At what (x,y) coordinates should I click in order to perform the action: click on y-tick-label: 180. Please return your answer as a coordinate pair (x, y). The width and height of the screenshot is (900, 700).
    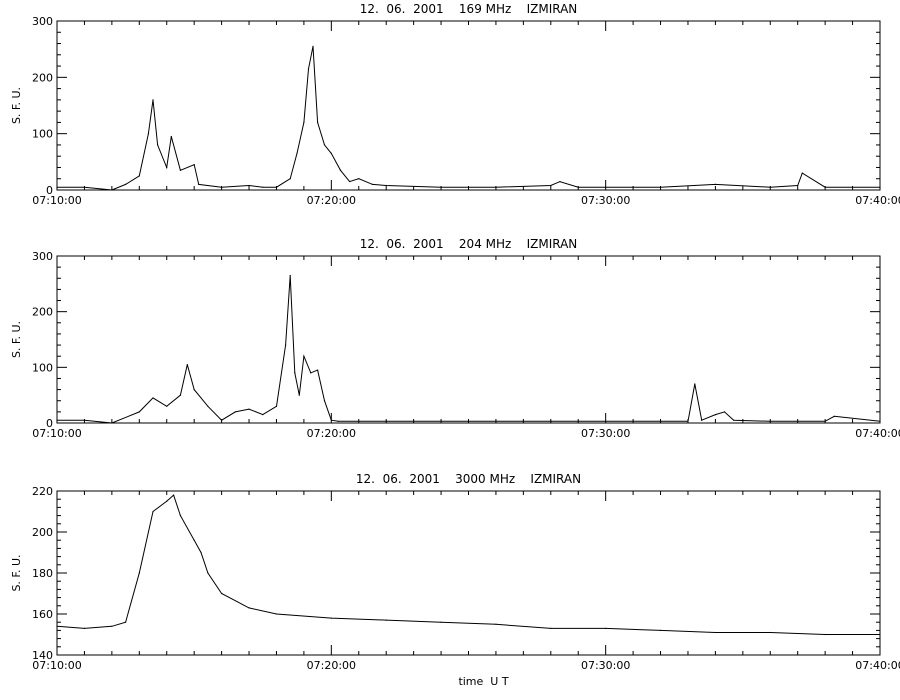
    Looking at the image, I should click on (42, 573).